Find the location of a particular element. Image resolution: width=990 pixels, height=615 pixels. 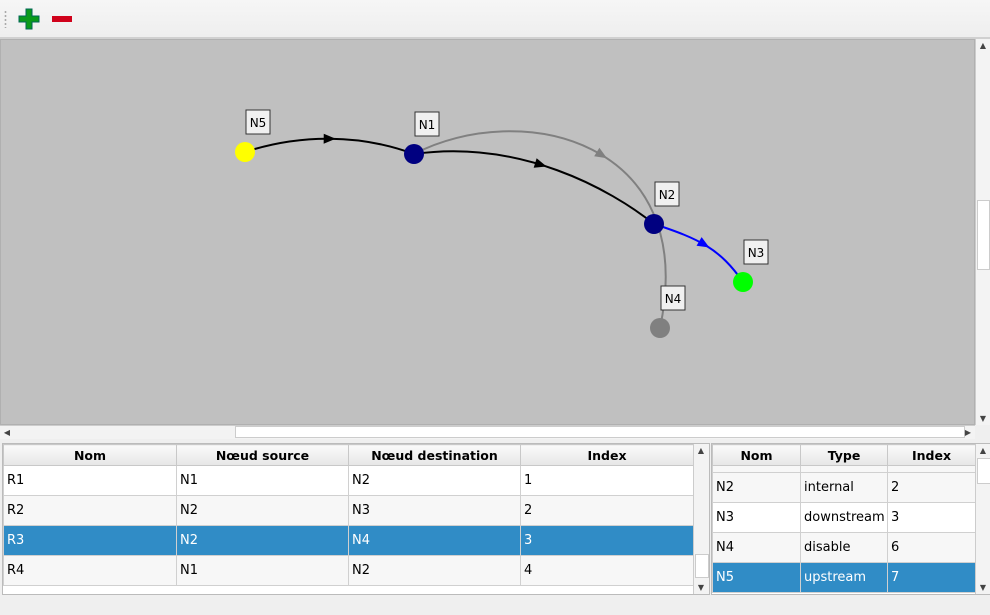

edge-N1-N2 is located at coordinates (534, 187).